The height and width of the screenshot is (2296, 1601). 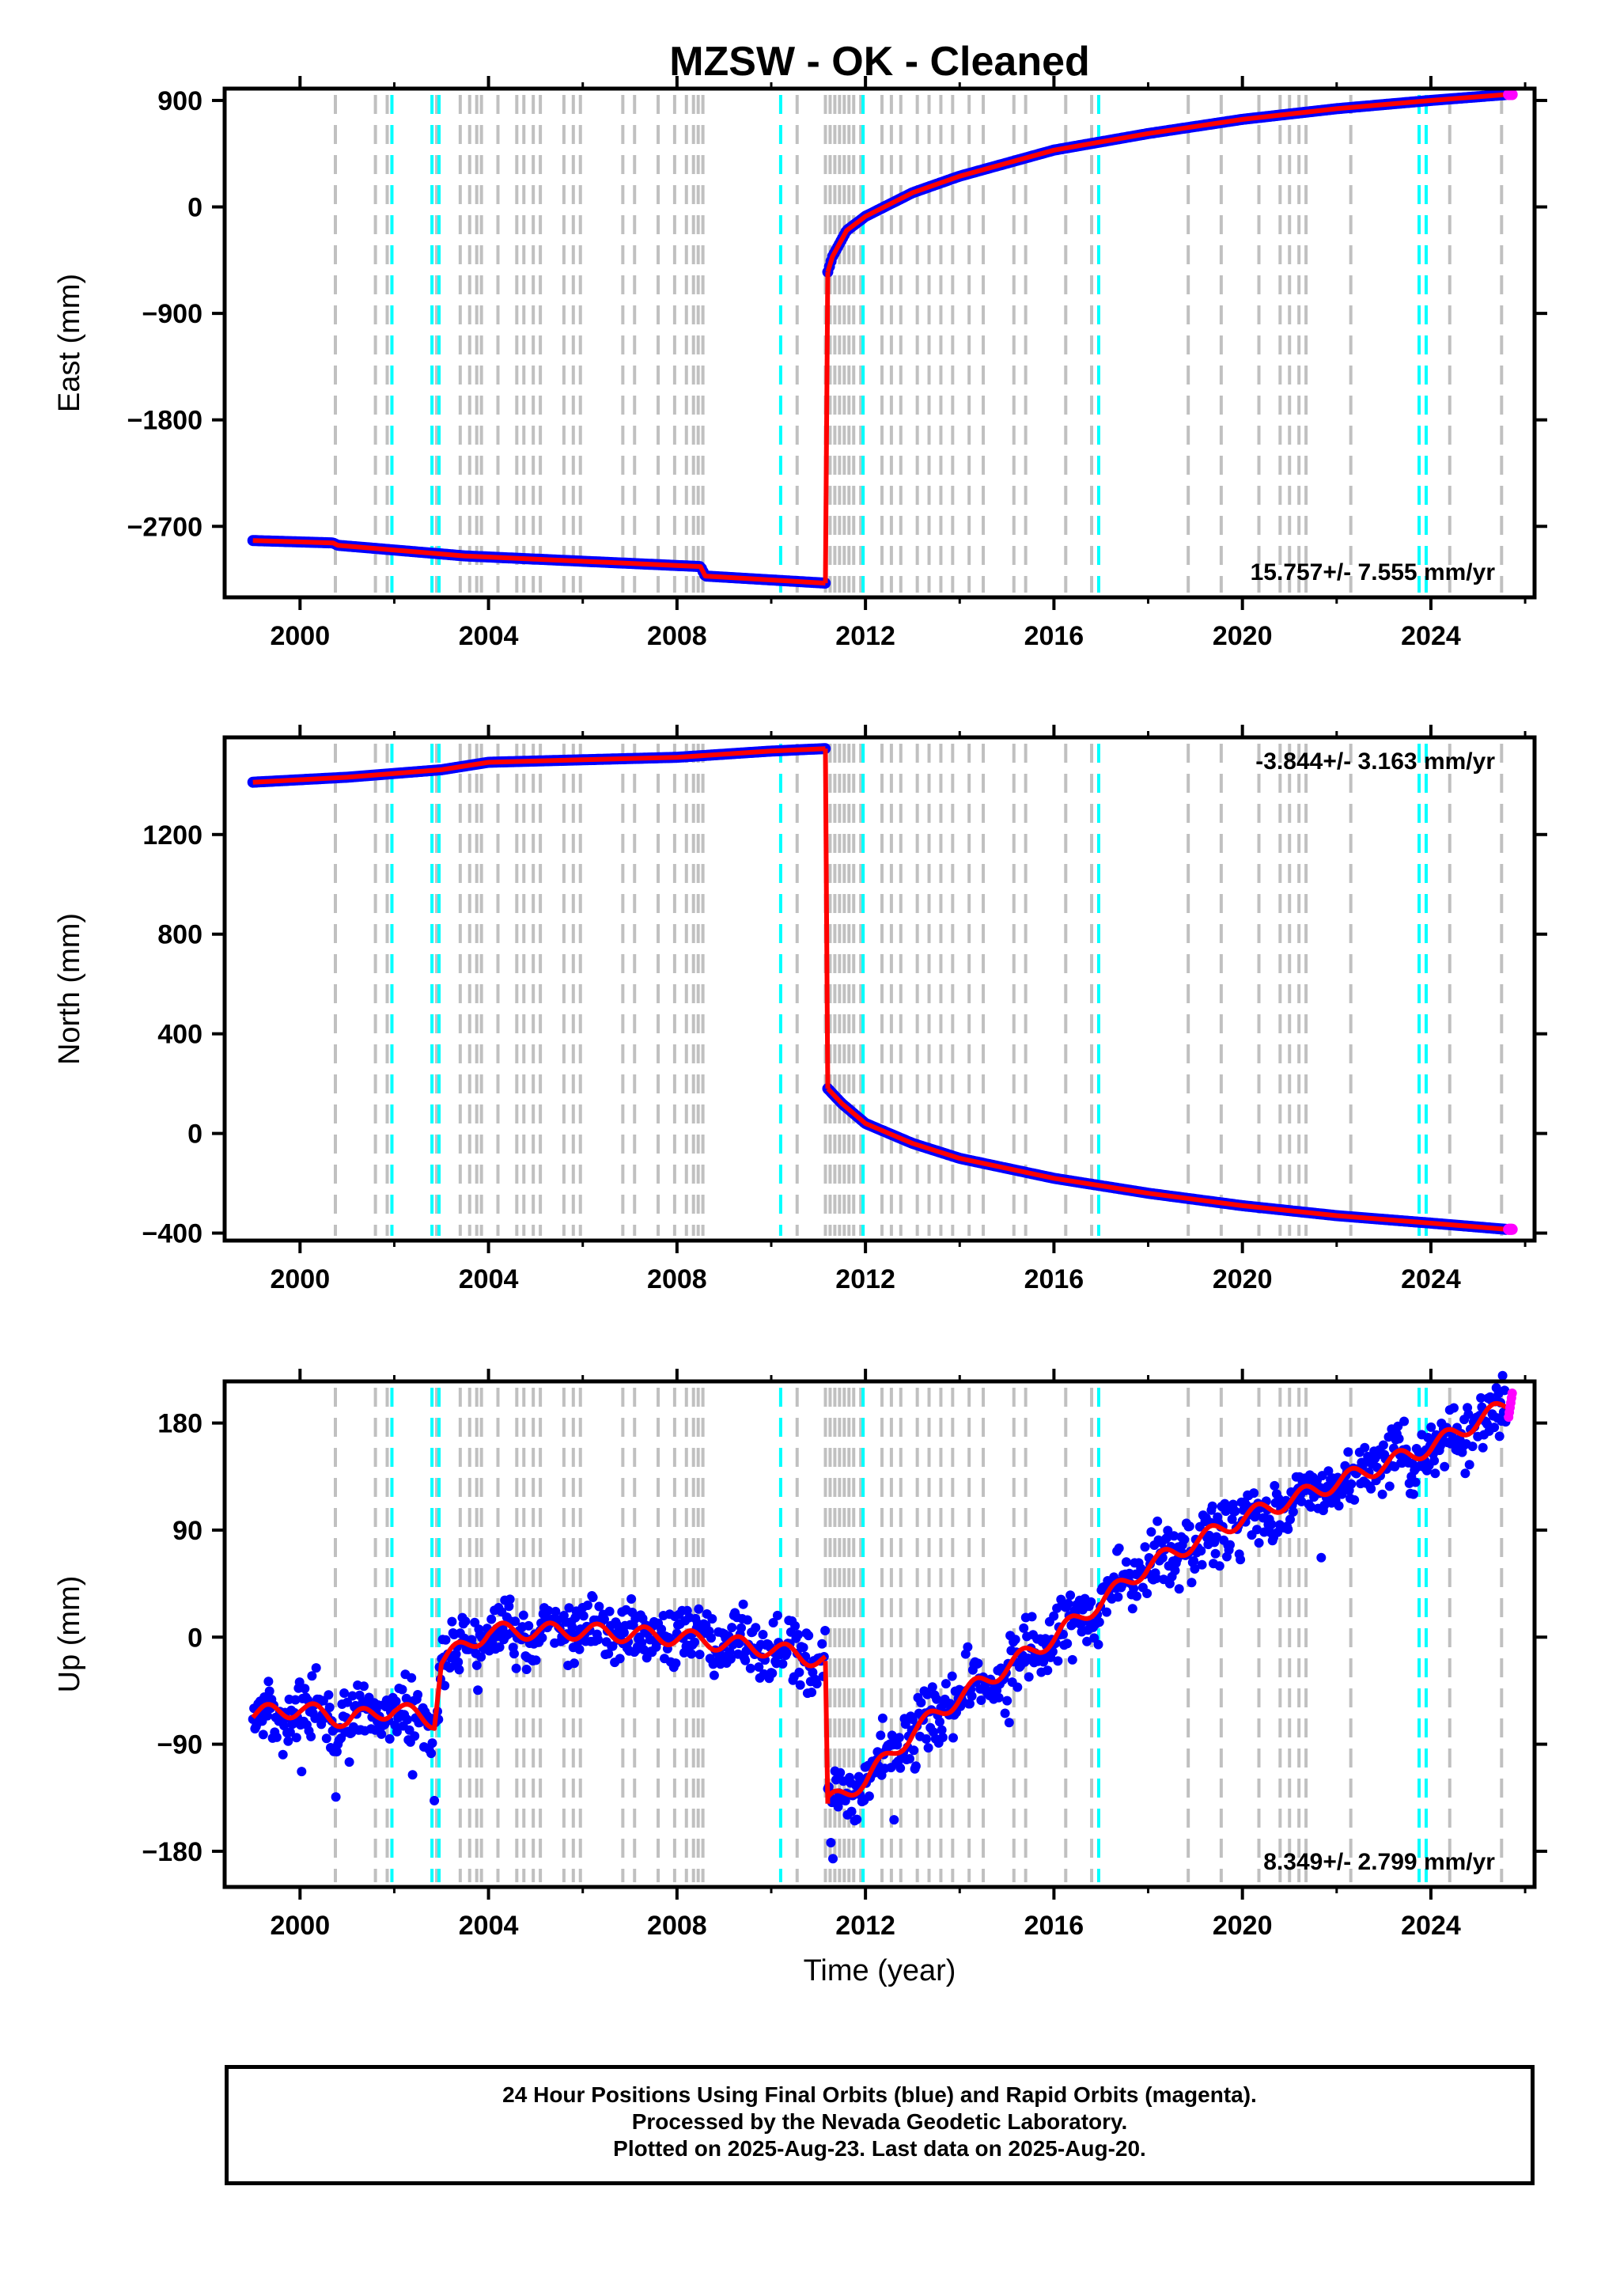 I want to click on x-tick-label: 2020, so click(x=1243, y=1926).